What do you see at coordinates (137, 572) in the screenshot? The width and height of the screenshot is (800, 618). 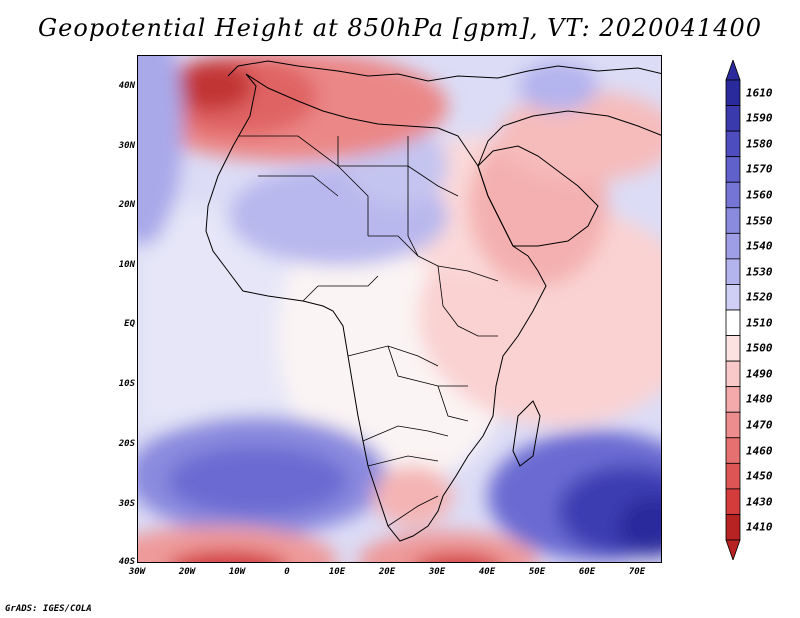 I see `lon-label-30w: 30W` at bounding box center [137, 572].